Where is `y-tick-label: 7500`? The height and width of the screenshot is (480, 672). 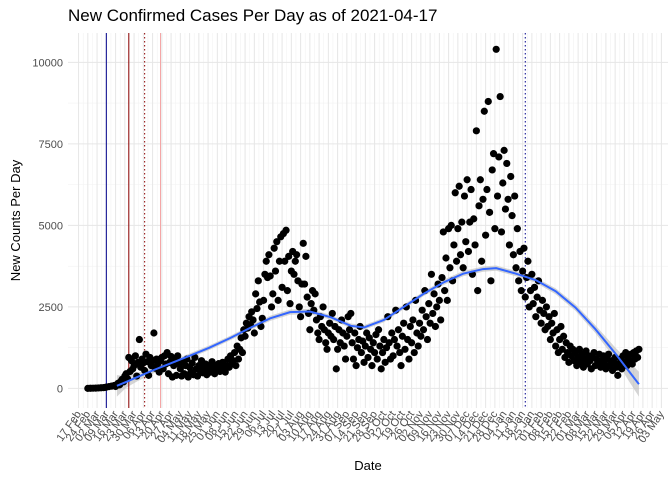
y-tick-label: 7500 is located at coordinates (51, 145).